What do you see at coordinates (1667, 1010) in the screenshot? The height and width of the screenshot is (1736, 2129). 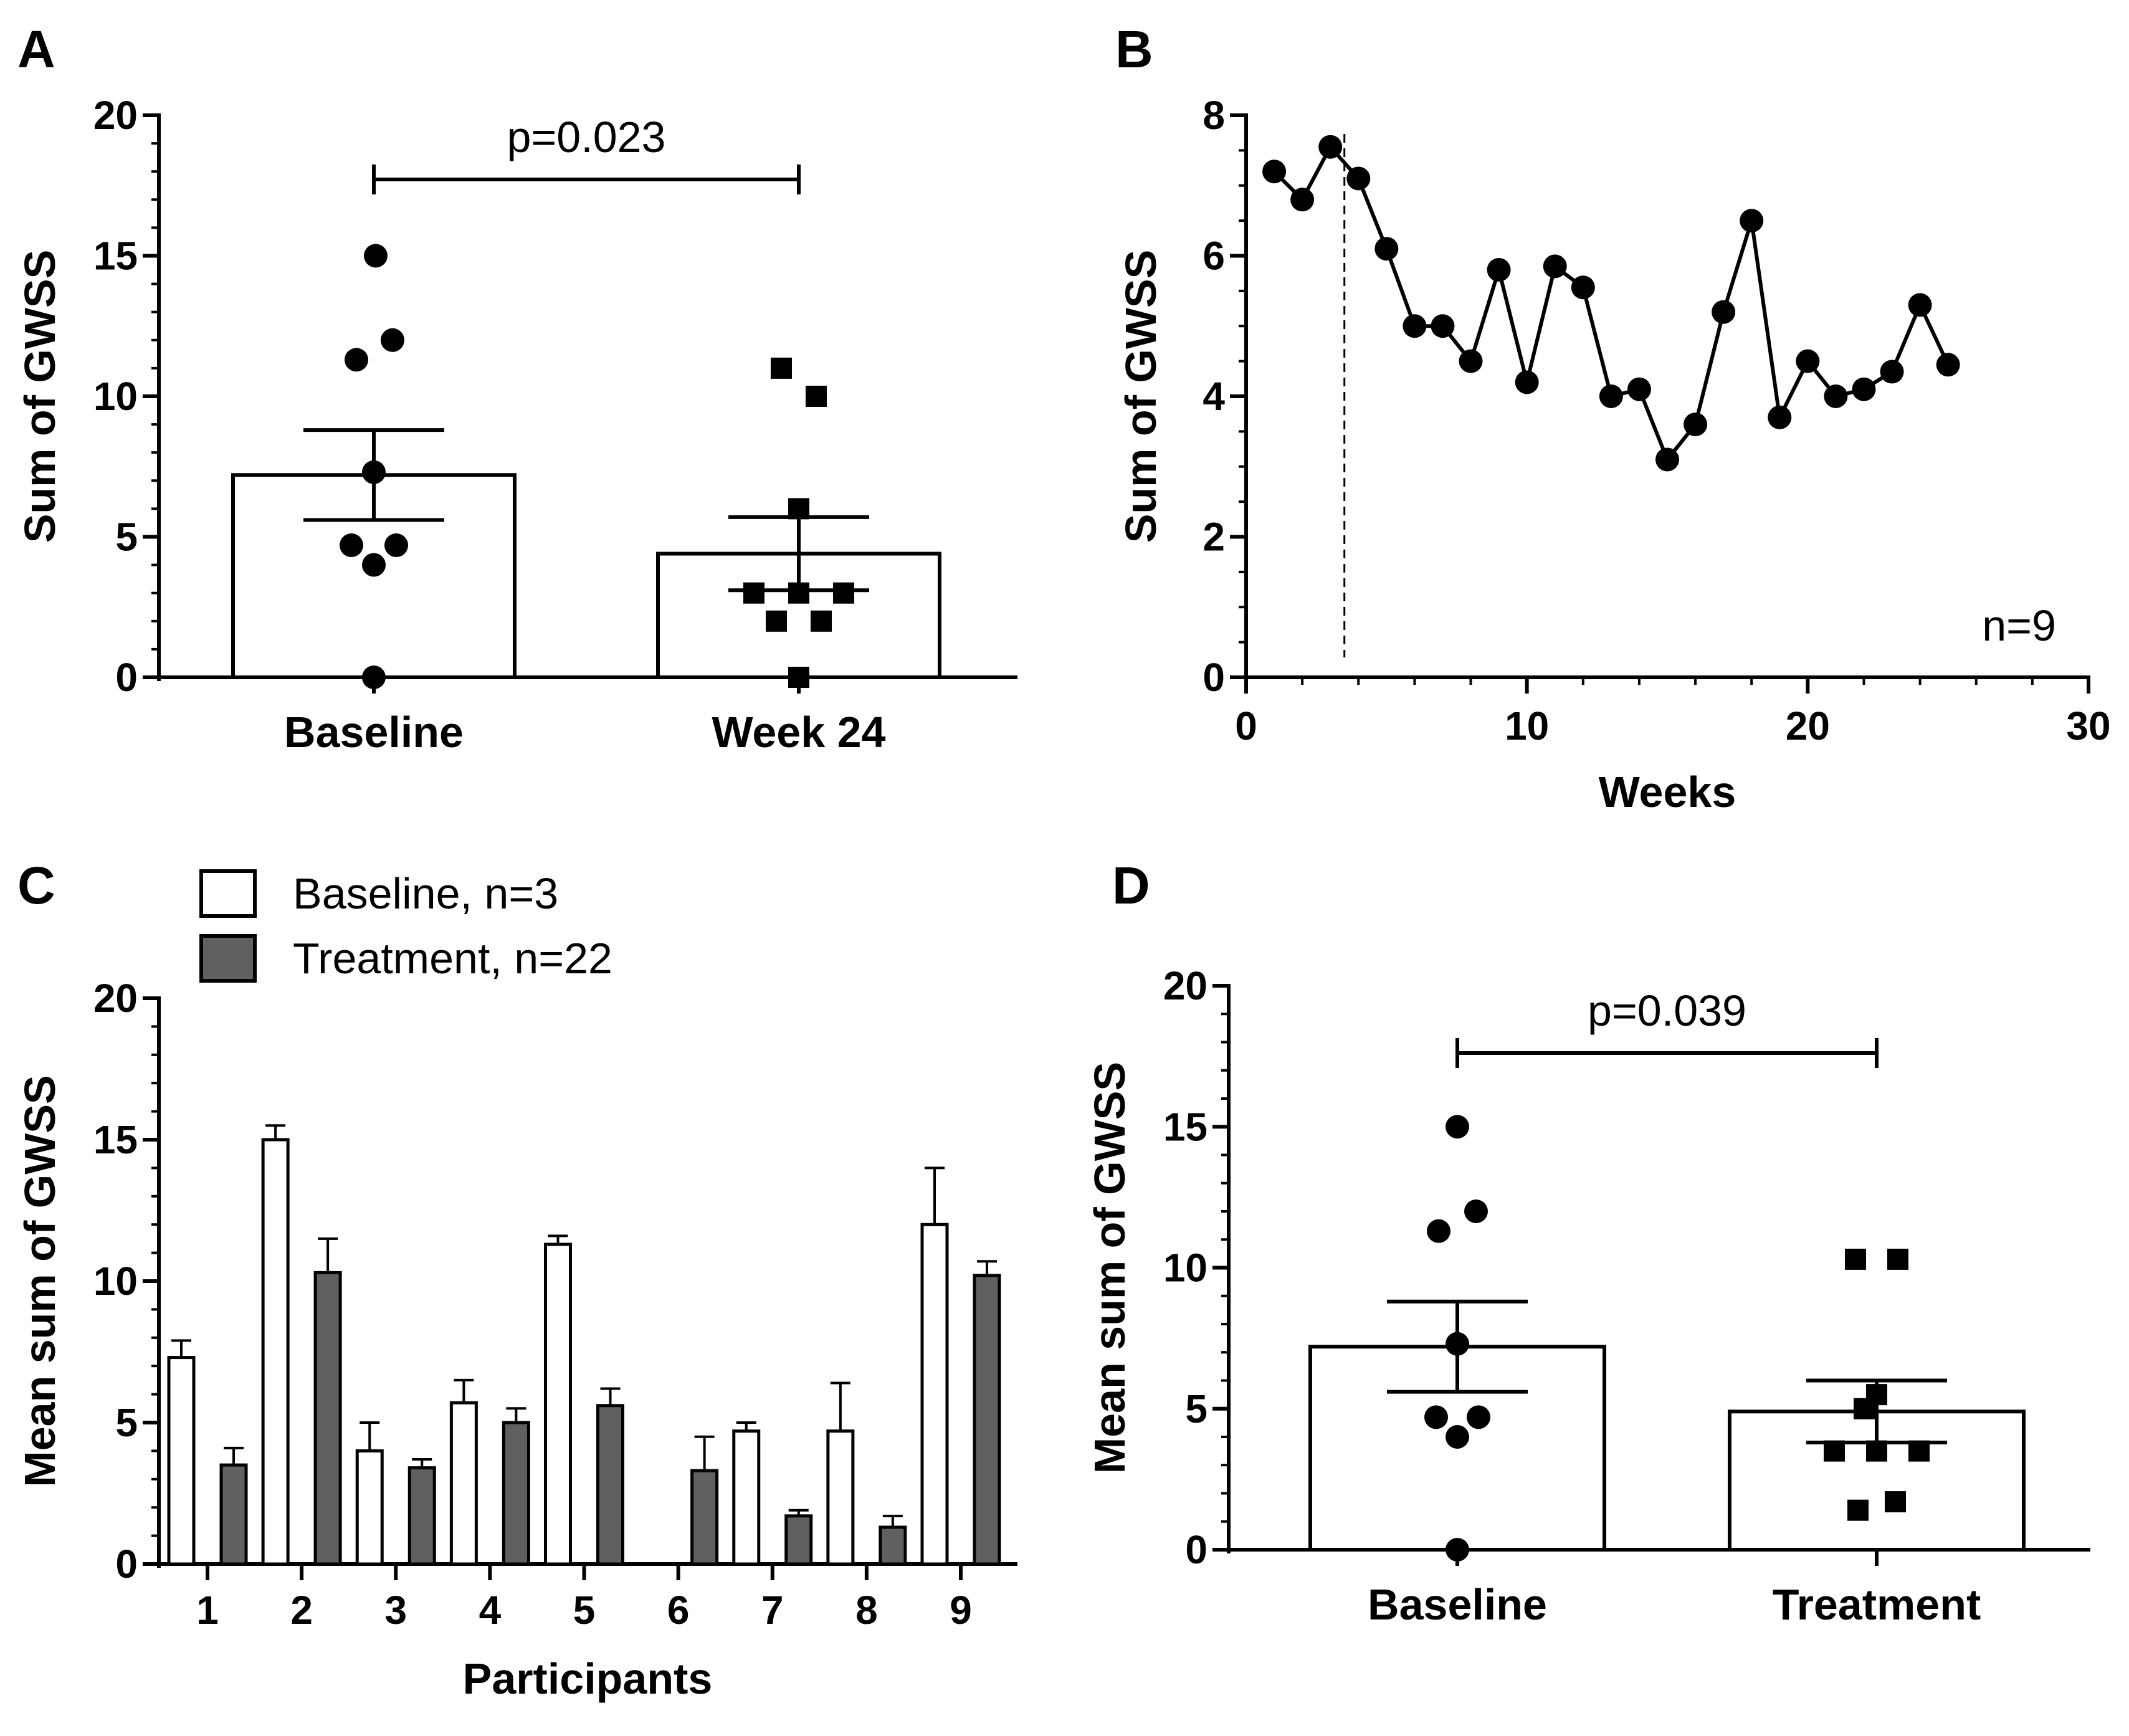 I see `panel-d-p-value: p=0.039` at bounding box center [1667, 1010].